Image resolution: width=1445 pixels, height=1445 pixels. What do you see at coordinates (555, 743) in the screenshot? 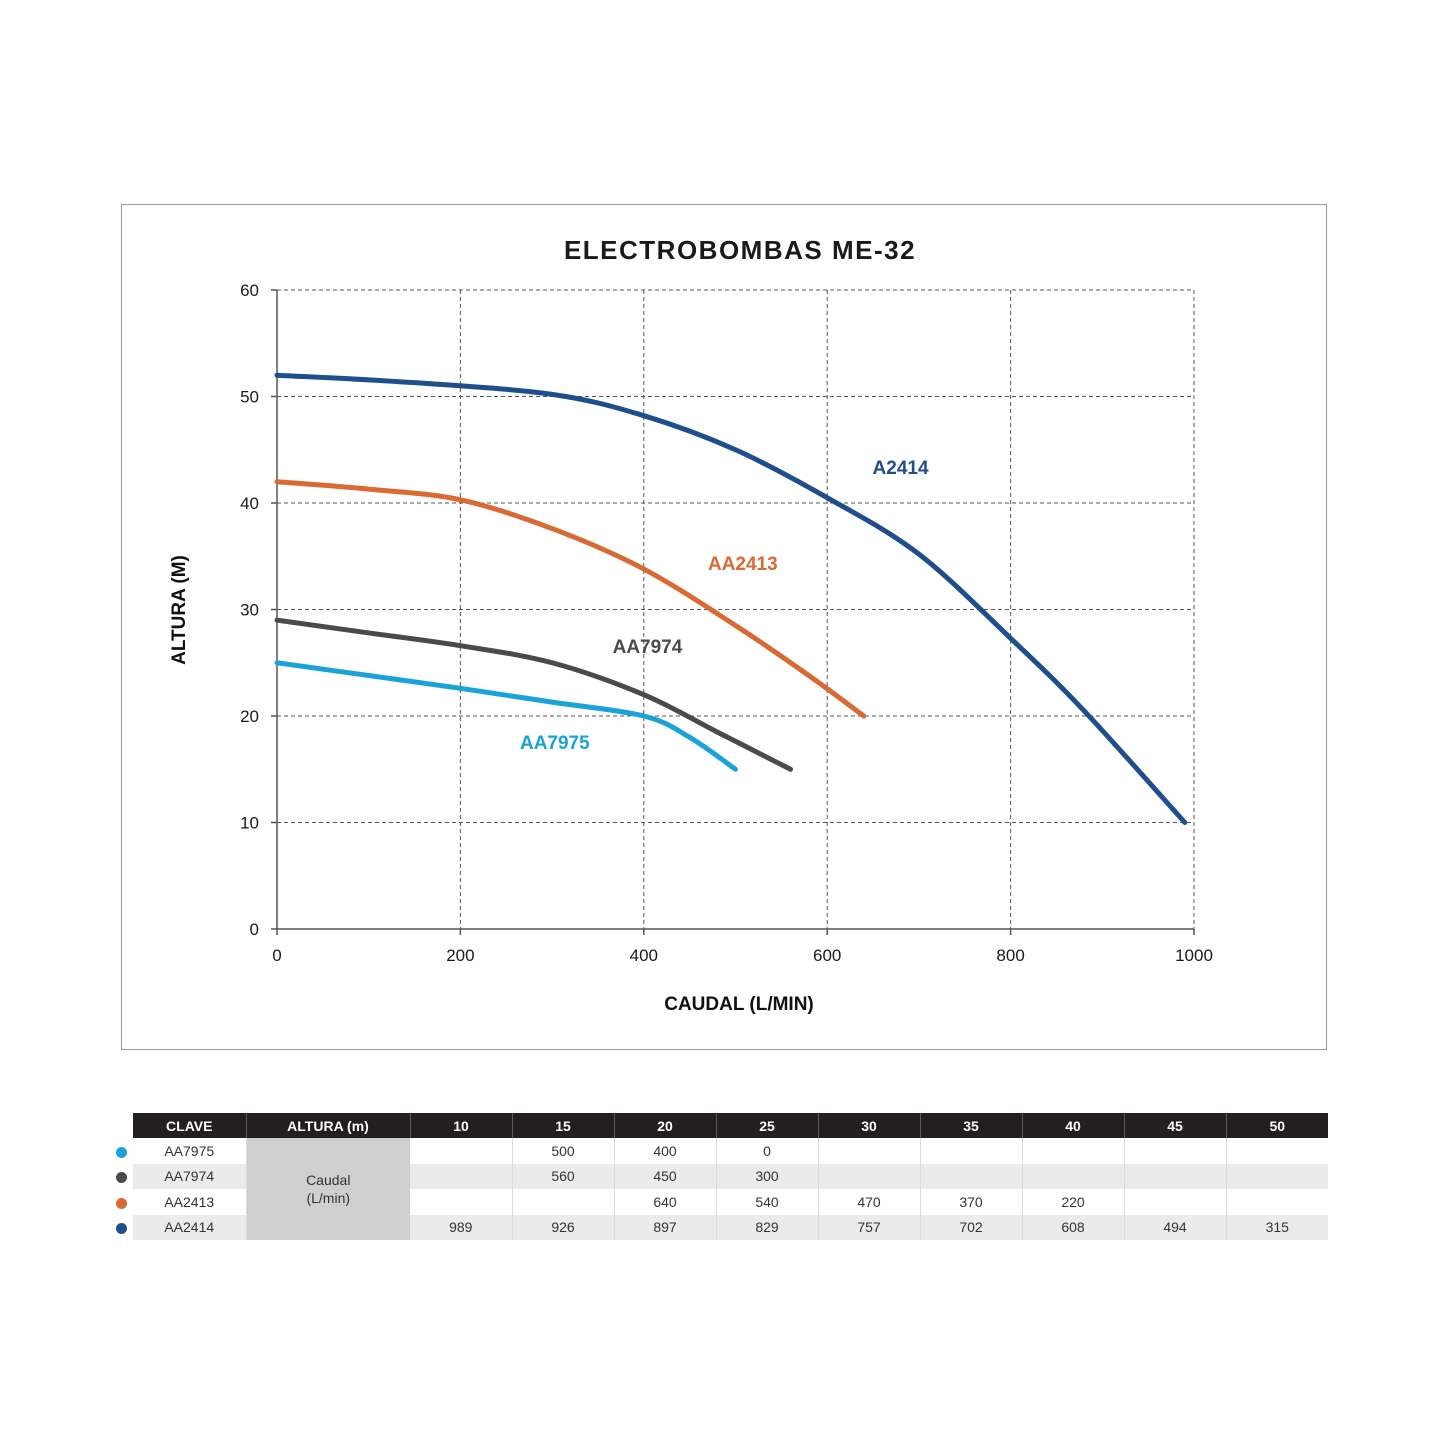
I see `series-label-aa7975: AA7975` at bounding box center [555, 743].